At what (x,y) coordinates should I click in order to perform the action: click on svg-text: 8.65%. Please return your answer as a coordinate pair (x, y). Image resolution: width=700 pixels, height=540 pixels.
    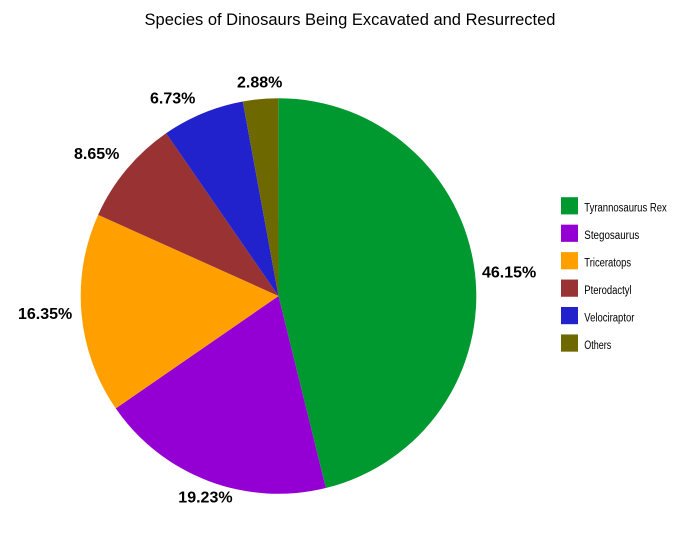
    Looking at the image, I should click on (96, 154).